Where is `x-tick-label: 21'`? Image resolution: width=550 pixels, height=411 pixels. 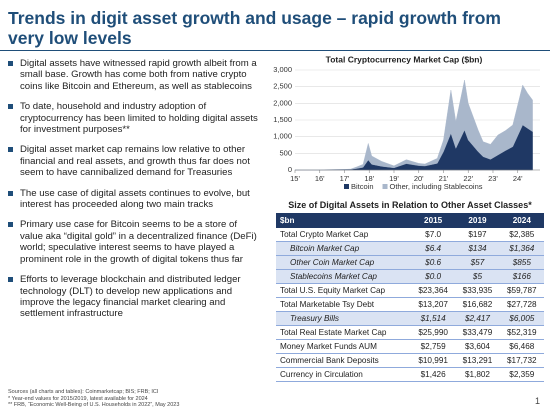
x-tick-label: 21' is located at coordinates (444, 178).